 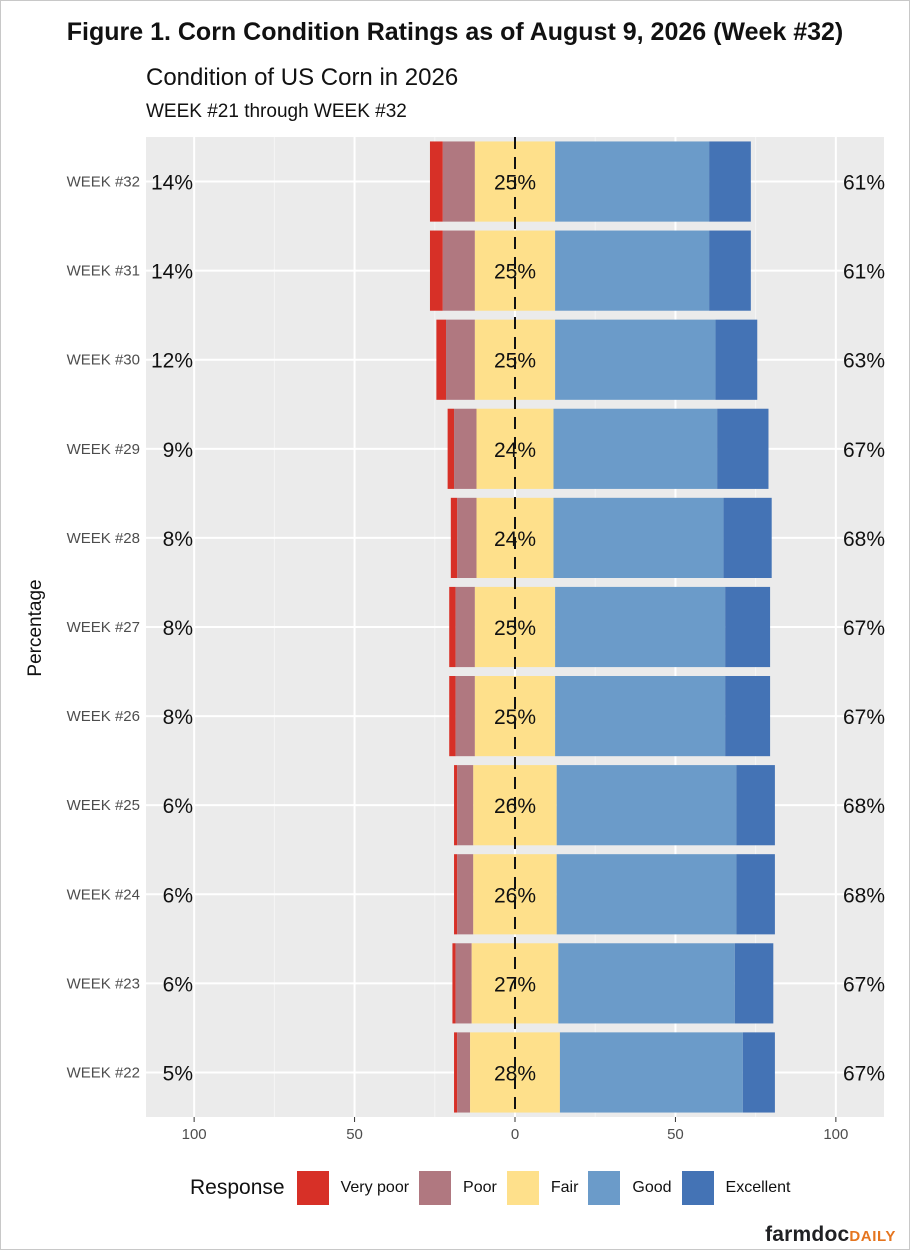 I want to click on legend-label: Excellent, so click(x=758, y=1187).